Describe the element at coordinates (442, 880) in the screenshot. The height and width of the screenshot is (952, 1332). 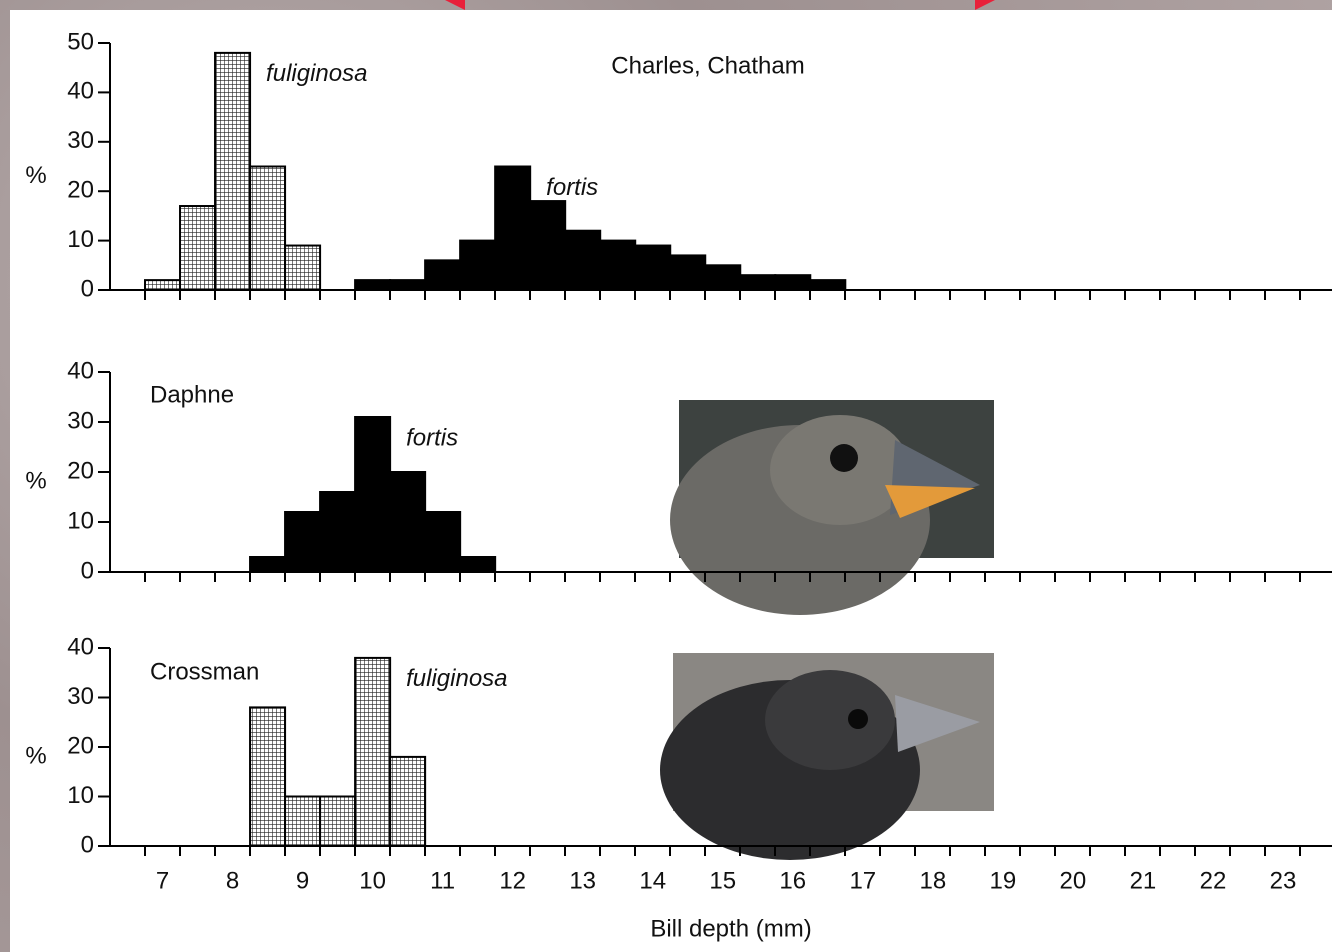
I see `x-tick-label: 11` at that location.